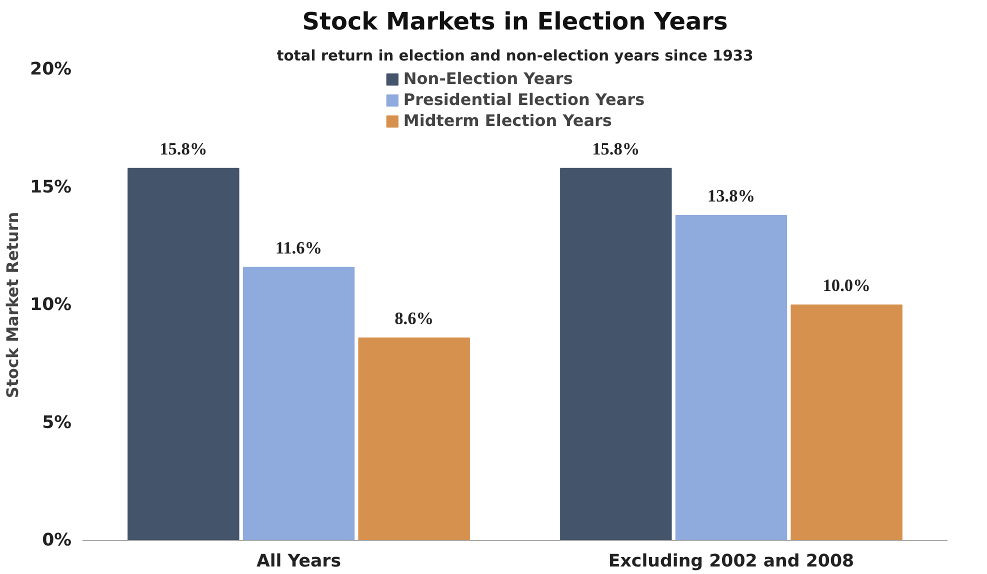 The width and height of the screenshot is (987, 574). Describe the element at coordinates (12, 305) in the screenshot. I see `y-axis-title: Stock Market Return` at that location.